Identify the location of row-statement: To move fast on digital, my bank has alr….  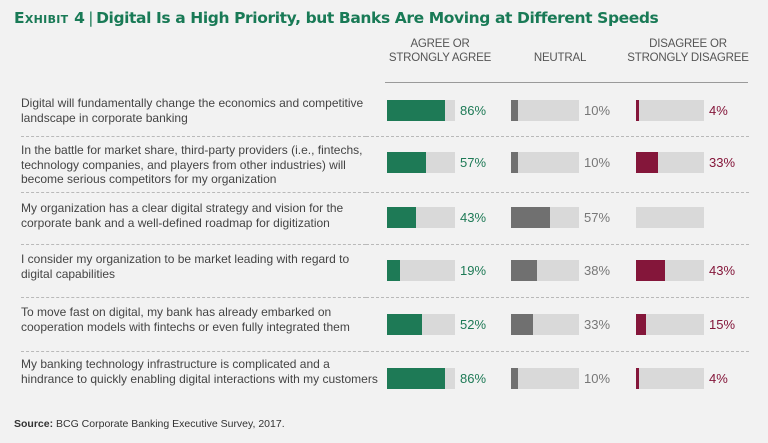
(185, 319).